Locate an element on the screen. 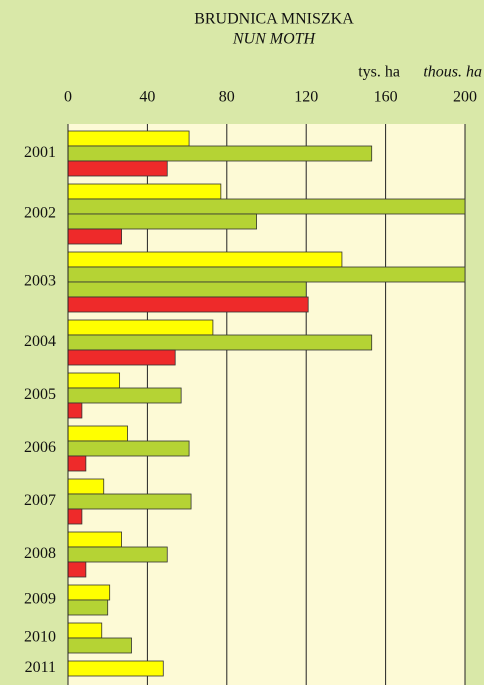 This screenshot has height=685, width=484. x-tick-label: 0 is located at coordinates (68, 97).